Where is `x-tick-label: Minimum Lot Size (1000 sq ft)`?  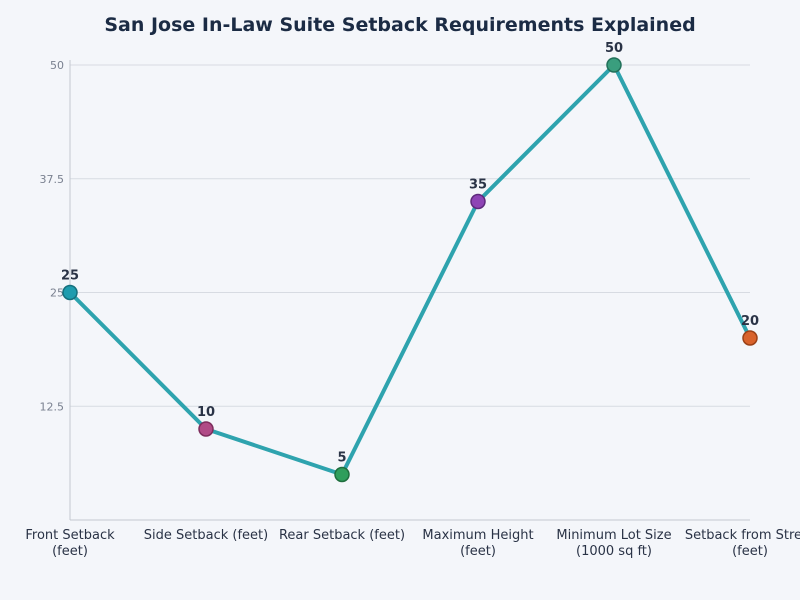 x-tick-label: Minimum Lot Size (1000 sq ft) is located at coordinates (613, 543).